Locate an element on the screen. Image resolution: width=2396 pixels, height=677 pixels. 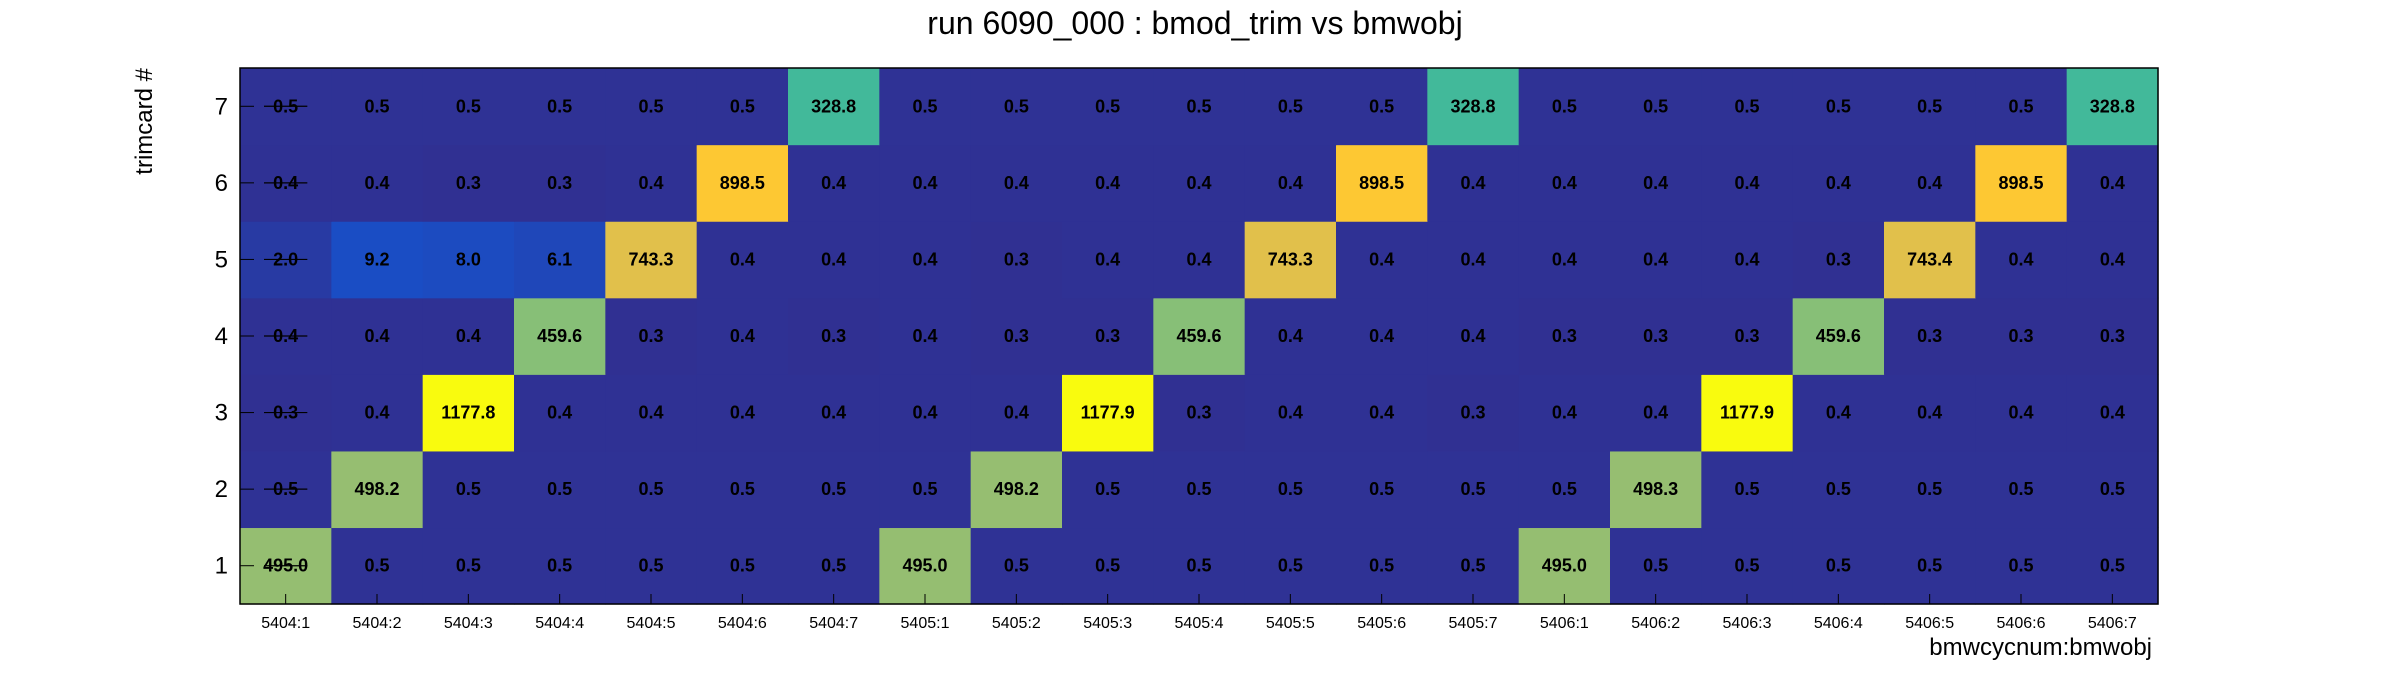
y-tick-label: 2 is located at coordinates (221, 489).